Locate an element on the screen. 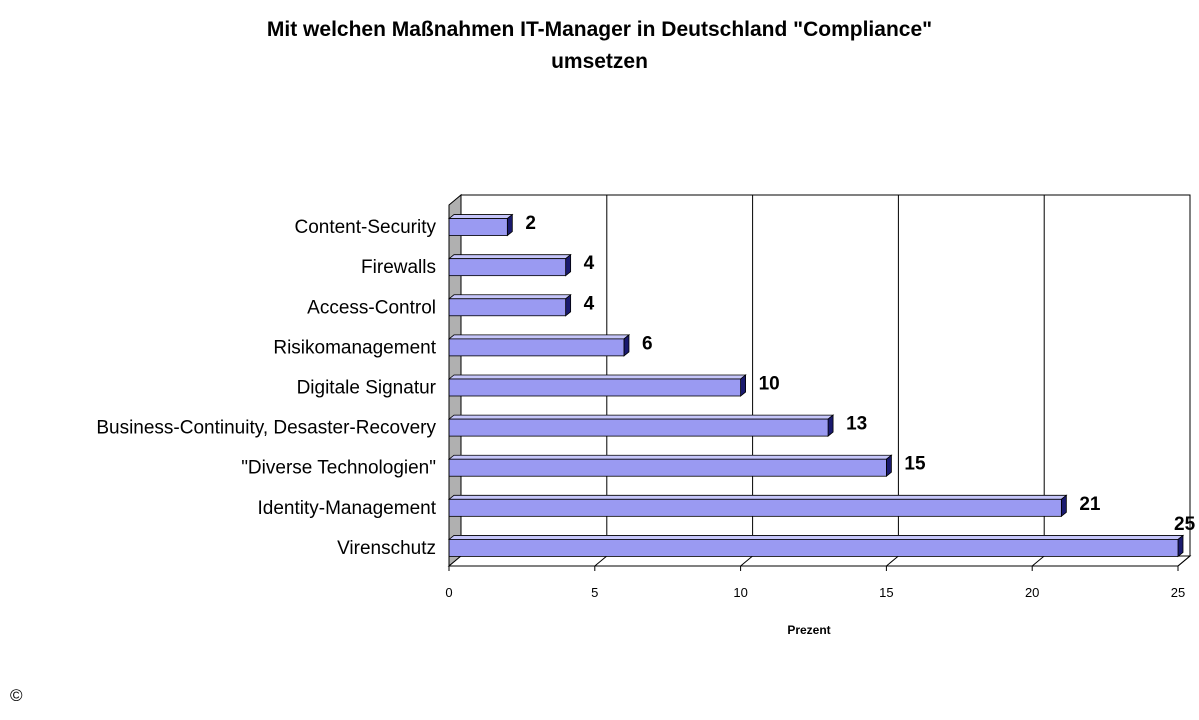 The width and height of the screenshot is (1199, 720). x-tick-label: 15 is located at coordinates (886, 592).